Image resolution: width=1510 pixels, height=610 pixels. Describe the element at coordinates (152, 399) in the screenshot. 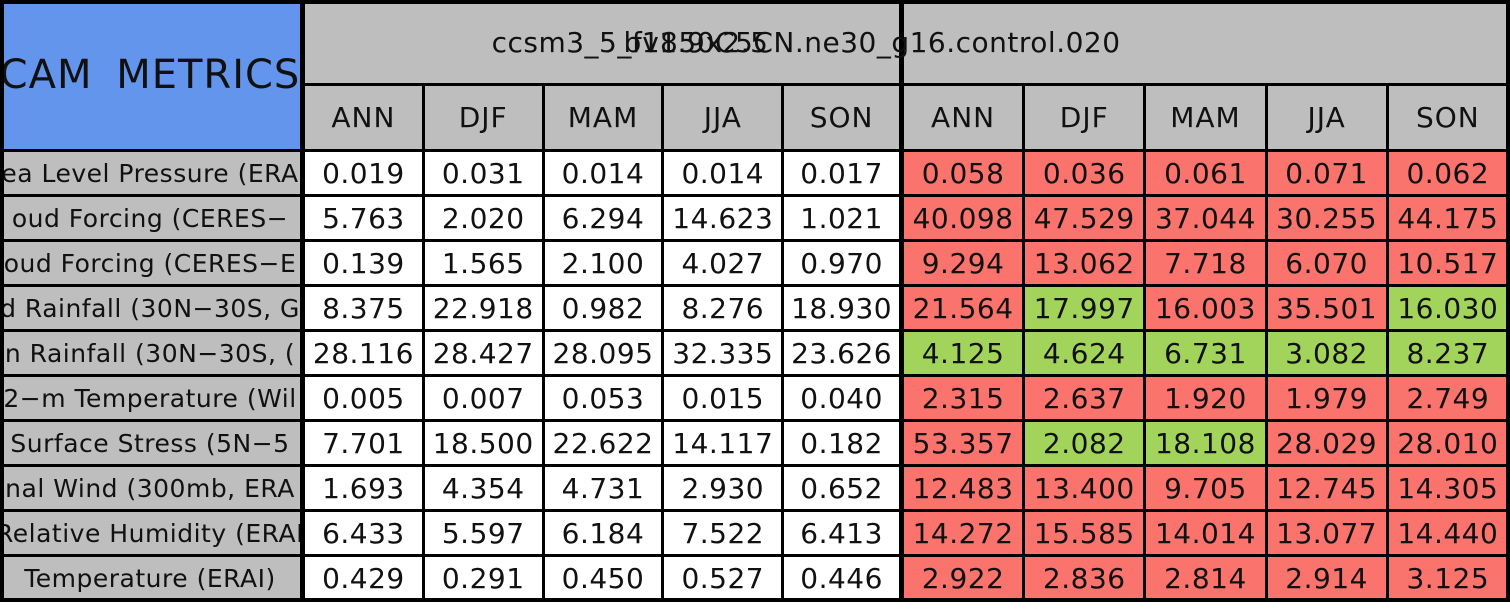

I see `metric-row-label: 2−m Temperature (Wil` at that location.